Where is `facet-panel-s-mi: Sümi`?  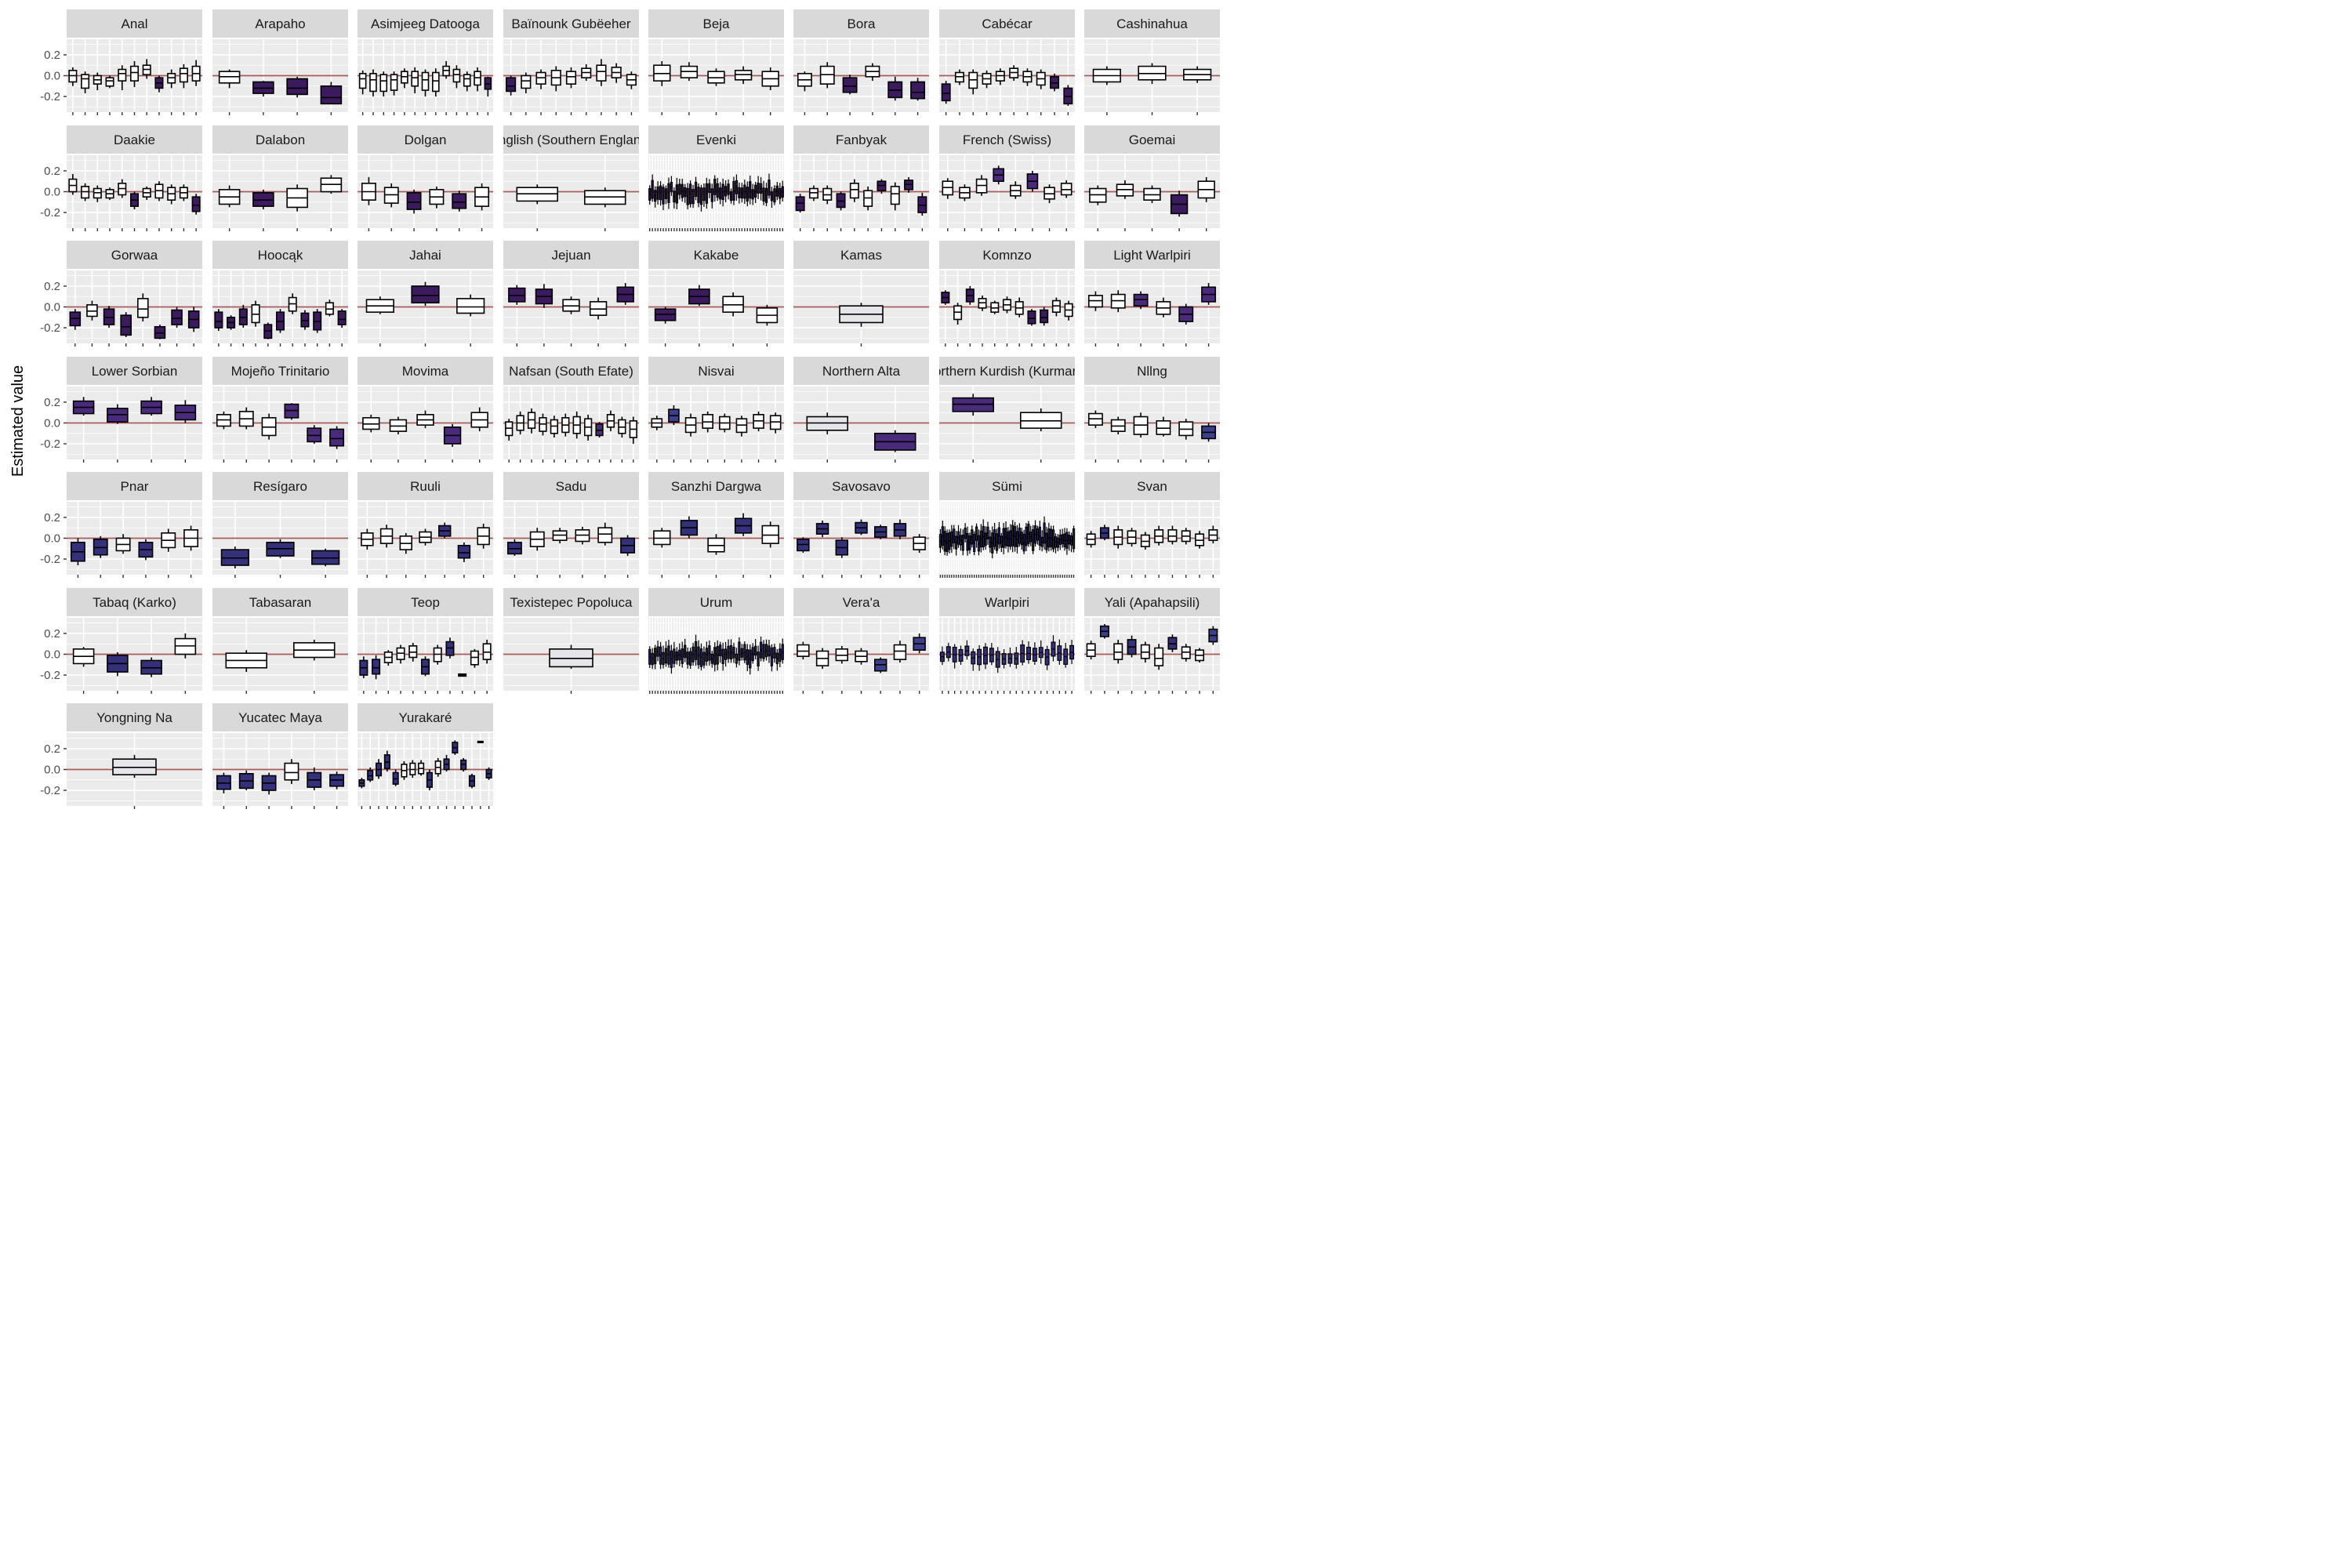
facet-panel-s-mi: Sümi is located at coordinates (1007, 525).